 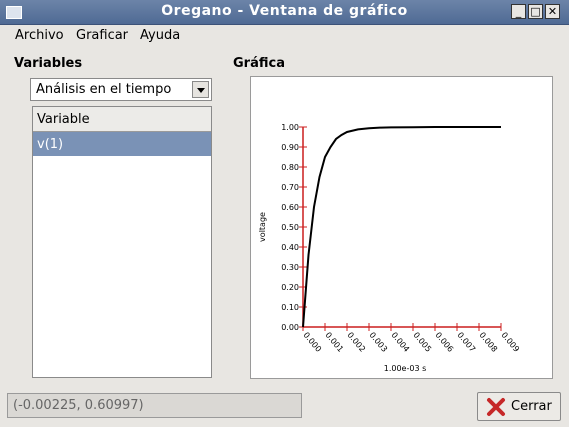 I want to click on x-axis-label: 1.00e-03 s, so click(x=405, y=368).